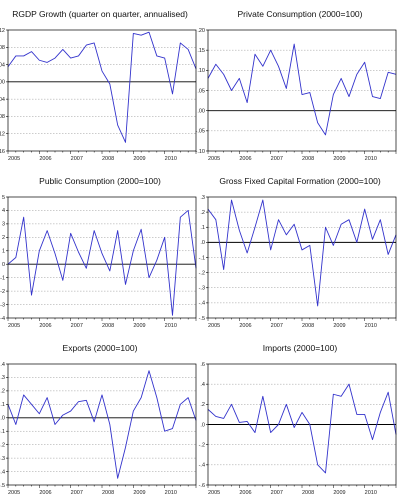 This screenshot has width=400, height=502. What do you see at coordinates (202, 365) in the screenshot?
I see `y-tick-label: .6` at bounding box center [202, 365].